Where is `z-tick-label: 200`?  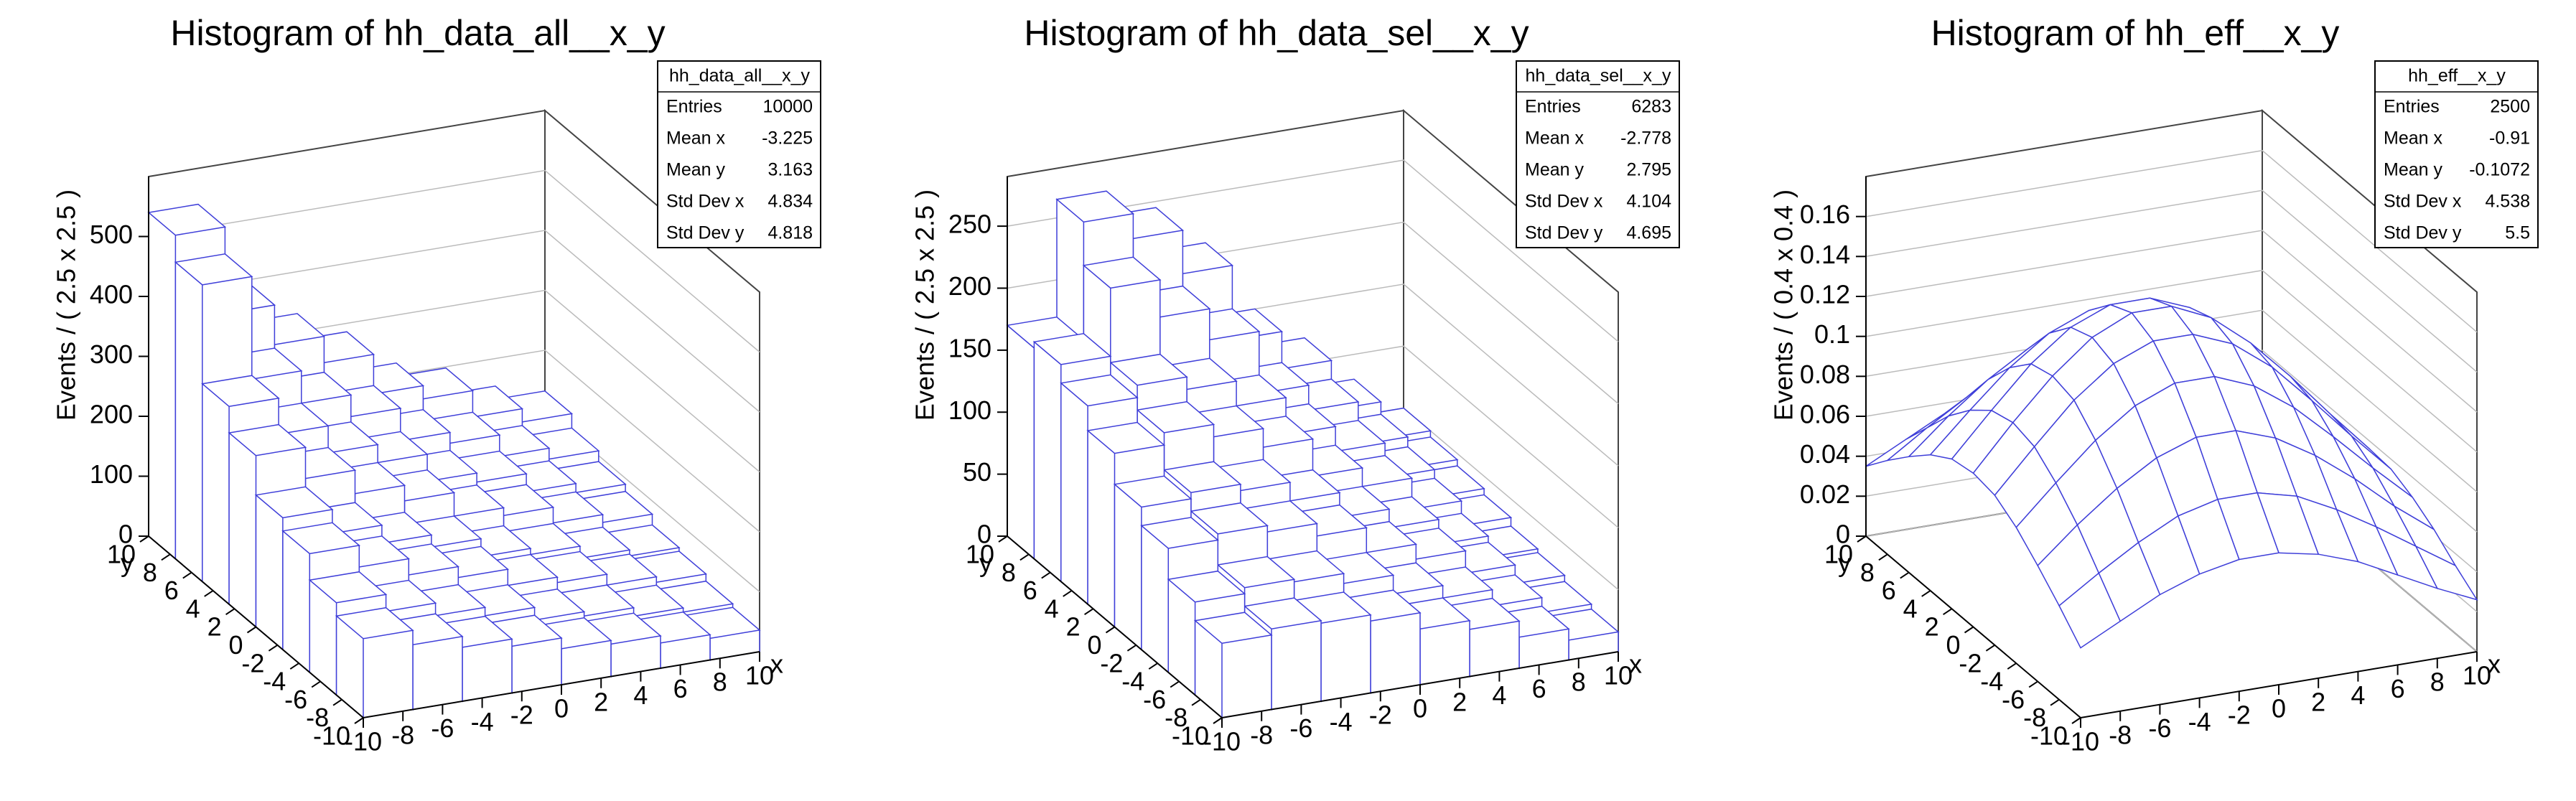
z-tick-label: 200 is located at coordinates (111, 415).